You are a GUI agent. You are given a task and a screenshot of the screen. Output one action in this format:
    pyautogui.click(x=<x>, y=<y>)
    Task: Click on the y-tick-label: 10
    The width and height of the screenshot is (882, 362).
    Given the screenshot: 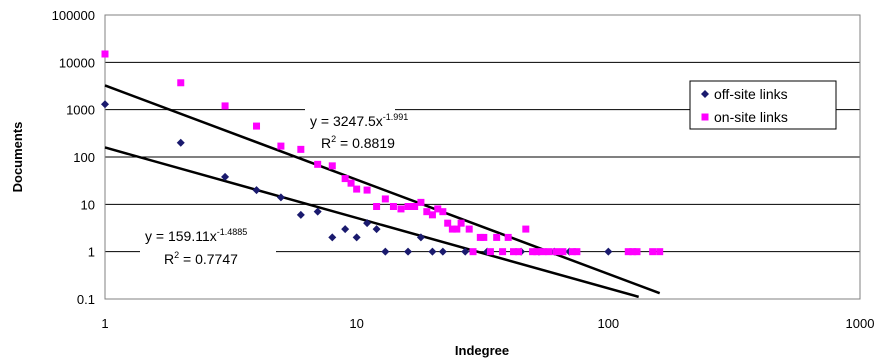 What is the action you would take?
    pyautogui.click(x=88, y=204)
    